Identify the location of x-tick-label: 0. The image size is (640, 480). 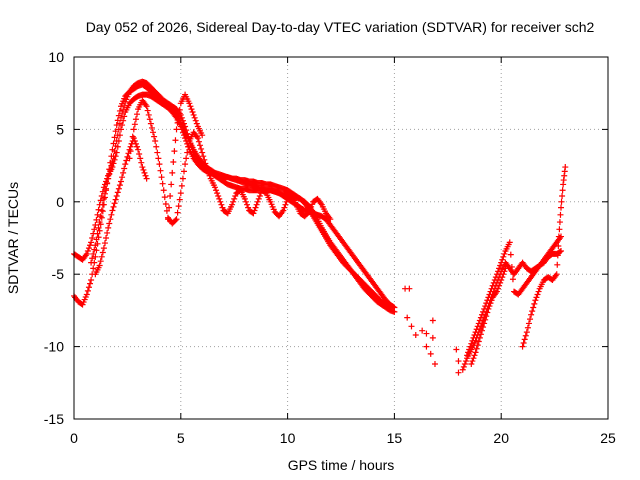
(74, 438).